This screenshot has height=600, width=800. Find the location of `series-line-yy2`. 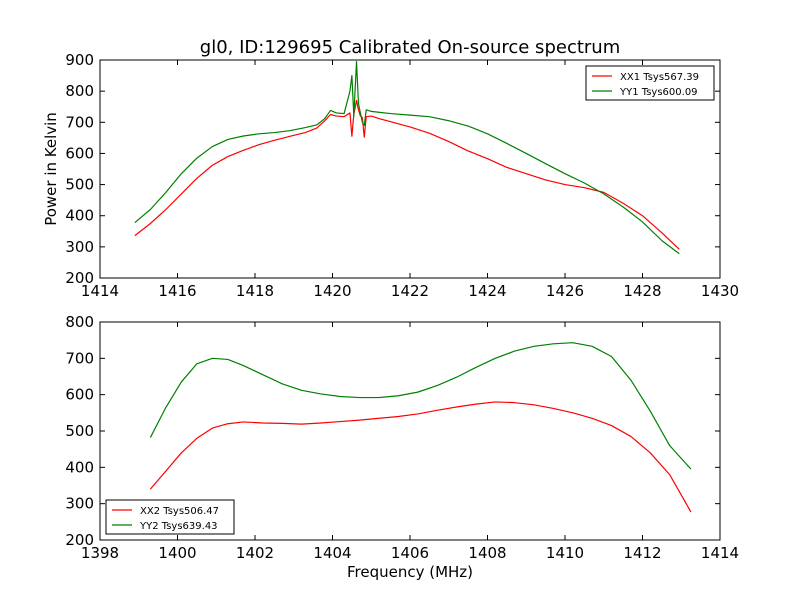

series-line-yy2 is located at coordinates (420, 406).